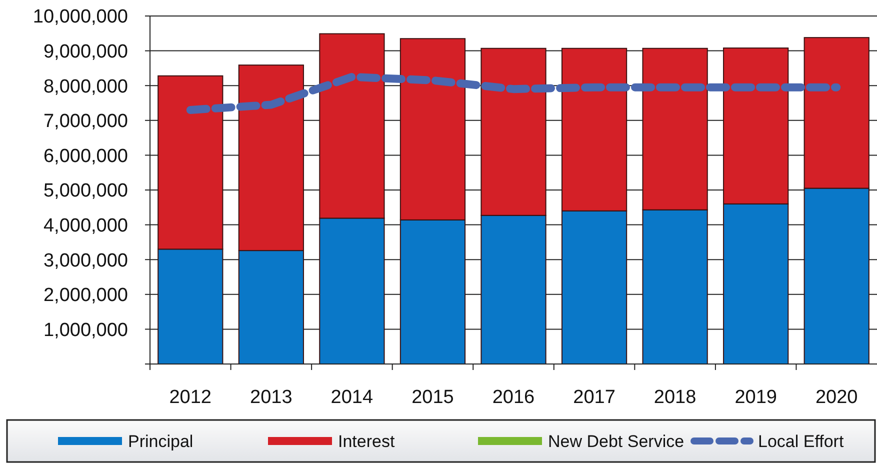 Image resolution: width=877 pixels, height=466 pixels. I want to click on y-tick-label: 9,000,000, so click(85, 51).